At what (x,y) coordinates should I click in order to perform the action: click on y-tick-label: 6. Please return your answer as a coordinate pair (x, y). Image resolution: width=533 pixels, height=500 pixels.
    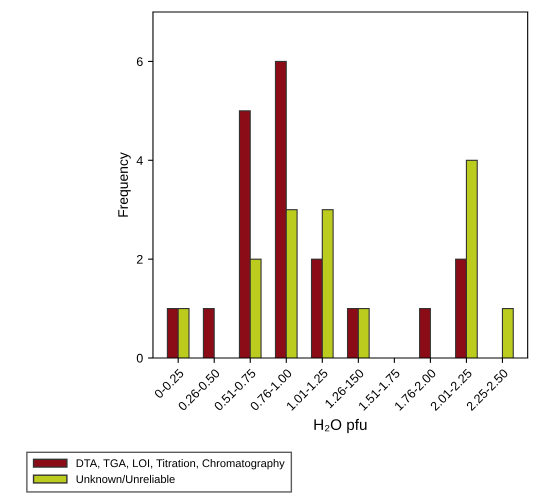
    Looking at the image, I should click on (139, 61).